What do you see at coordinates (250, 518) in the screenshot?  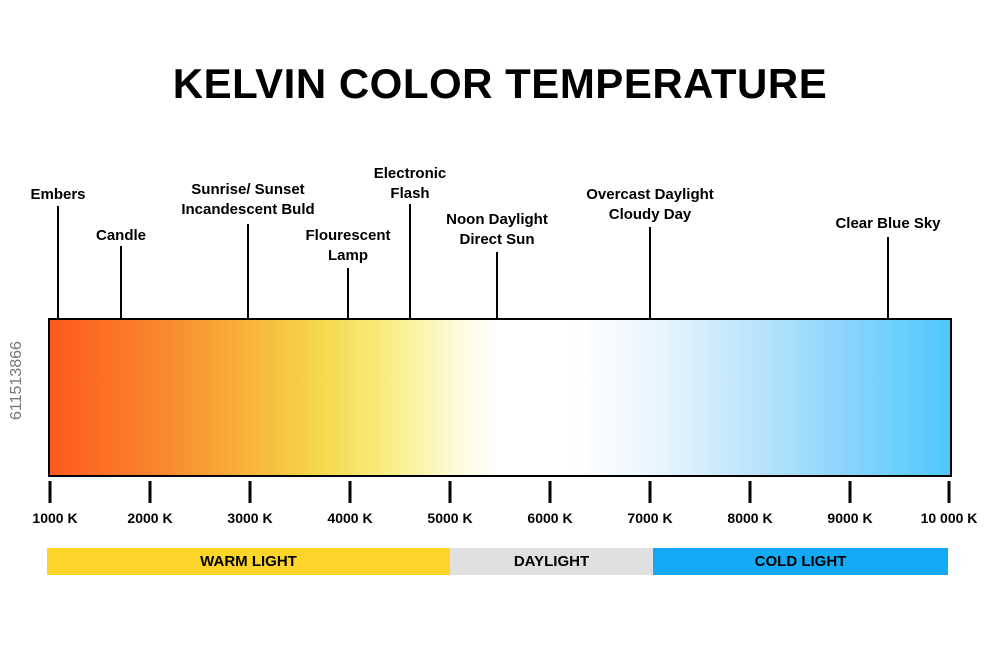 I see `scale-tick-label: 3000 K` at bounding box center [250, 518].